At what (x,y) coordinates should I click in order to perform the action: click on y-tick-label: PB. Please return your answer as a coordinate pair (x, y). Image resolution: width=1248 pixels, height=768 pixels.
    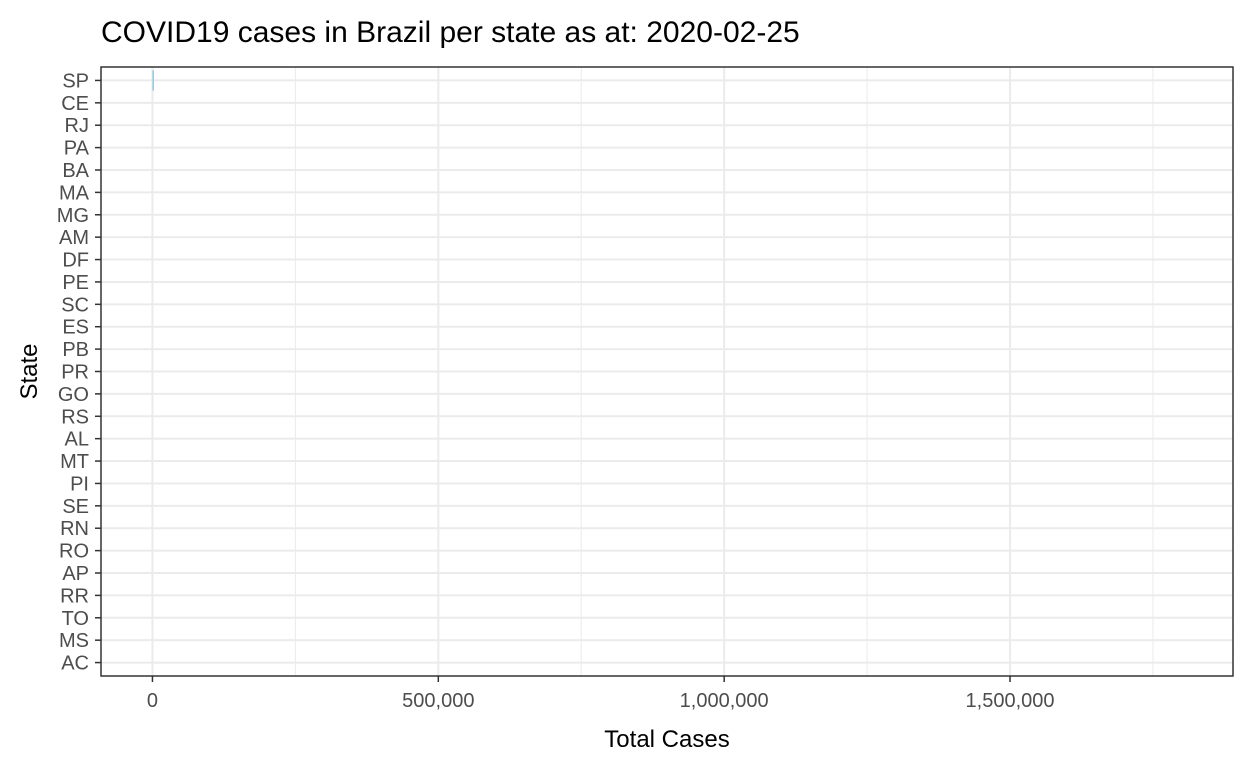
    Looking at the image, I should click on (75, 350).